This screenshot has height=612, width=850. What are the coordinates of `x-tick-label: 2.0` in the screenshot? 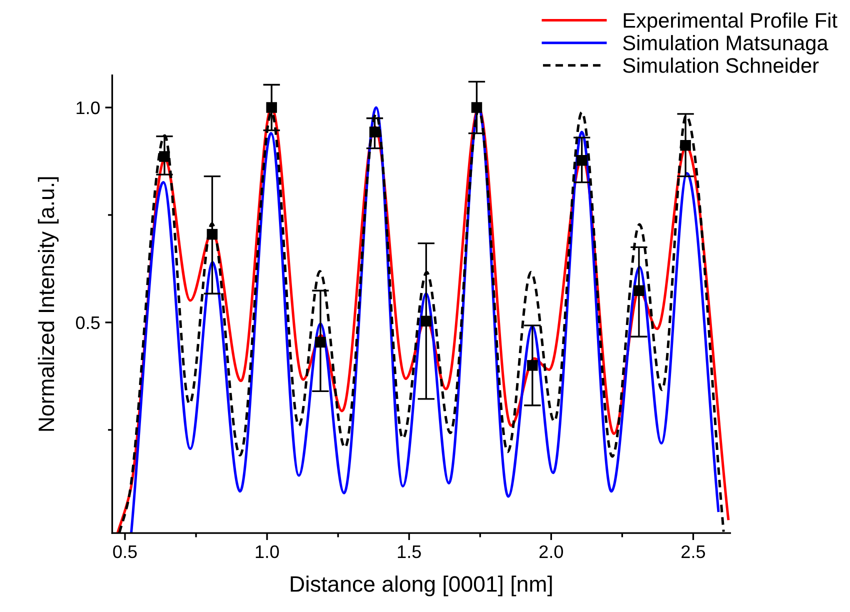 It's located at (551, 551).